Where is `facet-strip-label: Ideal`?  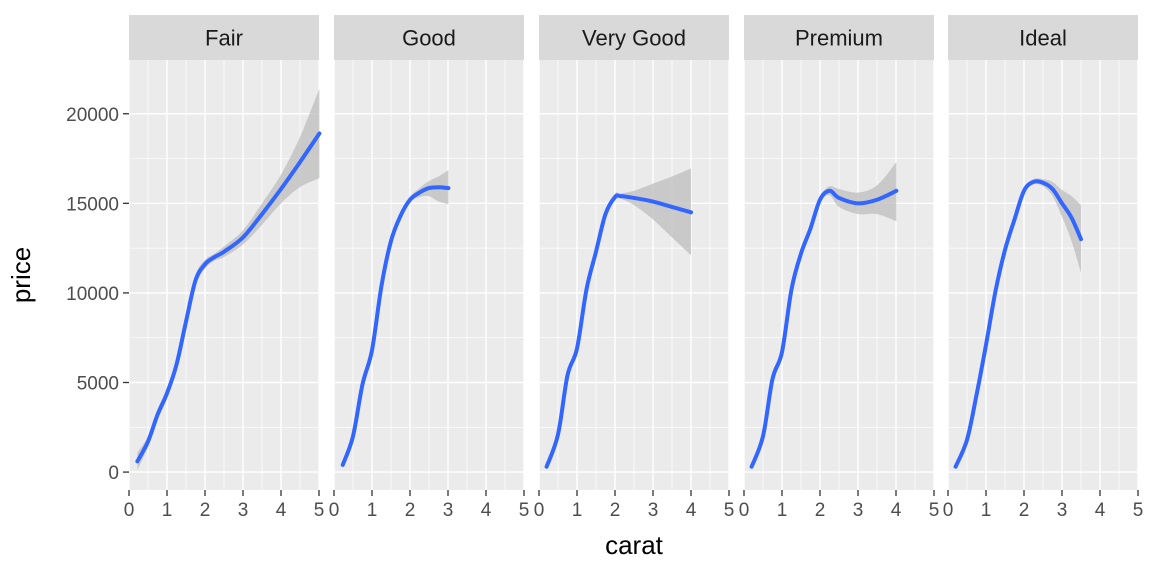 facet-strip-label: Ideal is located at coordinates (1043, 38).